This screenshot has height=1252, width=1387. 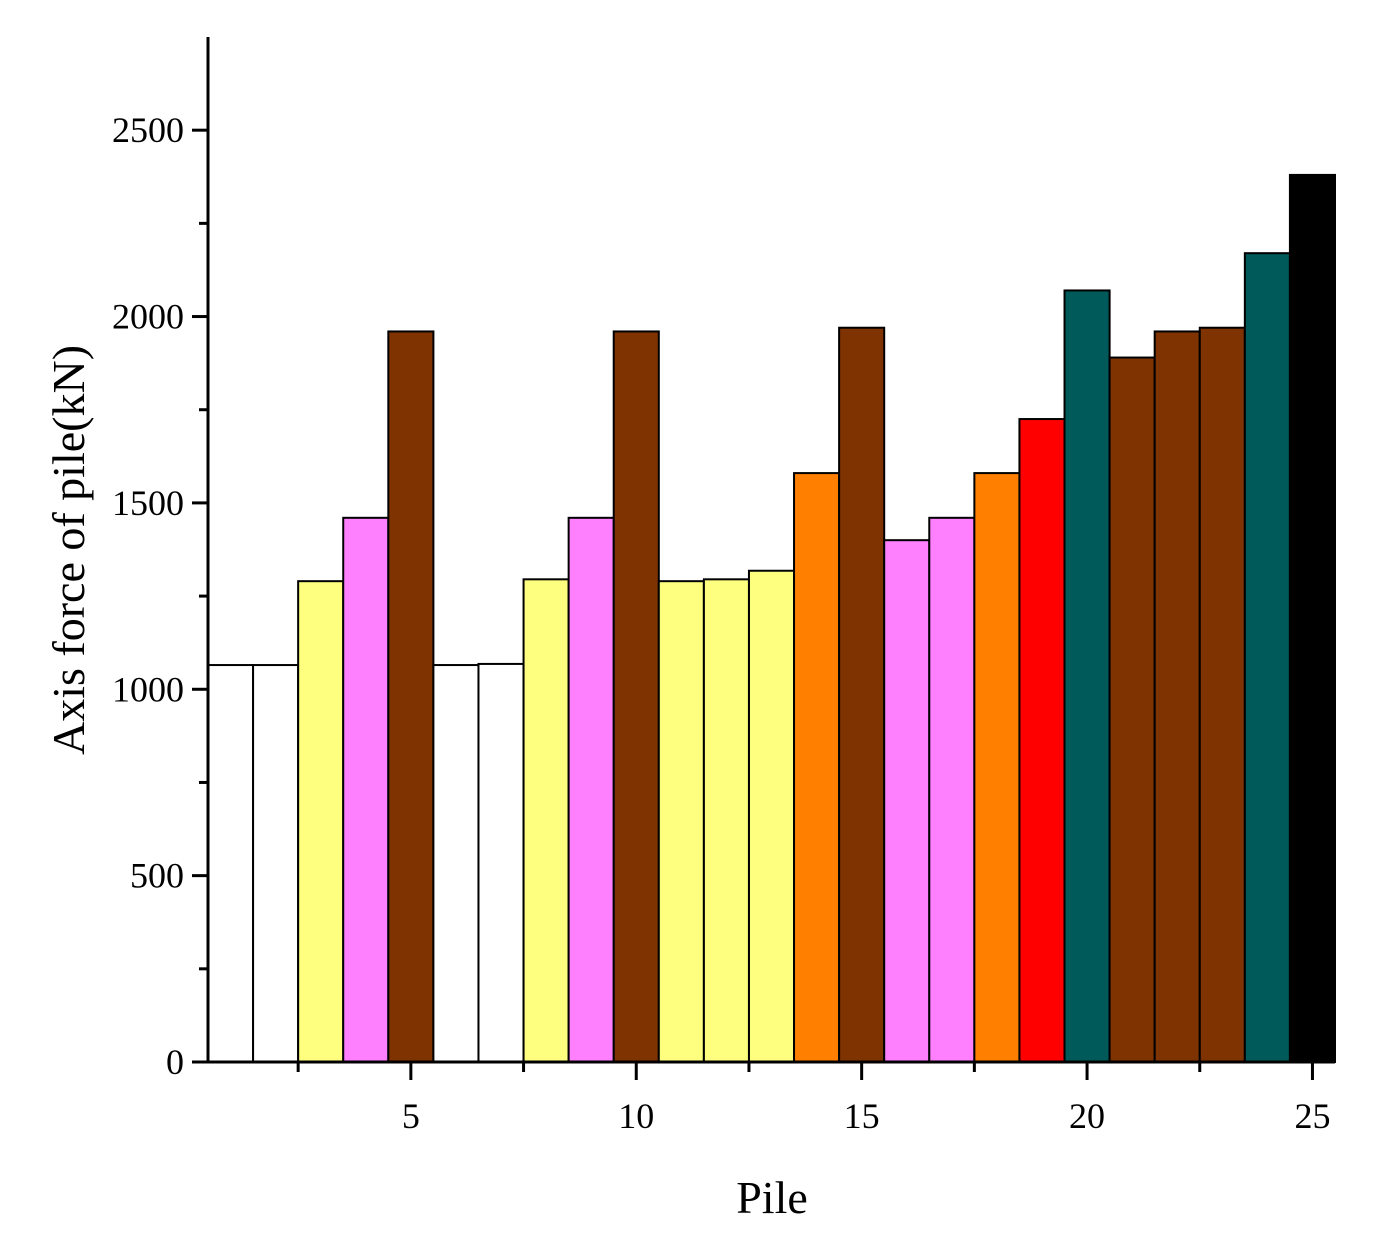 I want to click on y-tick-label: 500, so click(x=157, y=876).